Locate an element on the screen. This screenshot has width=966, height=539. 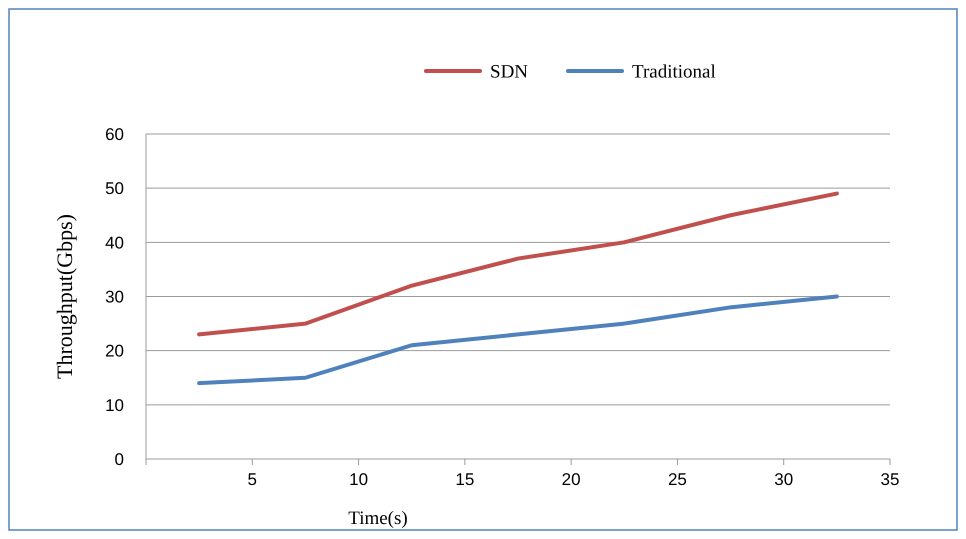
line-series is located at coordinates (518, 340).